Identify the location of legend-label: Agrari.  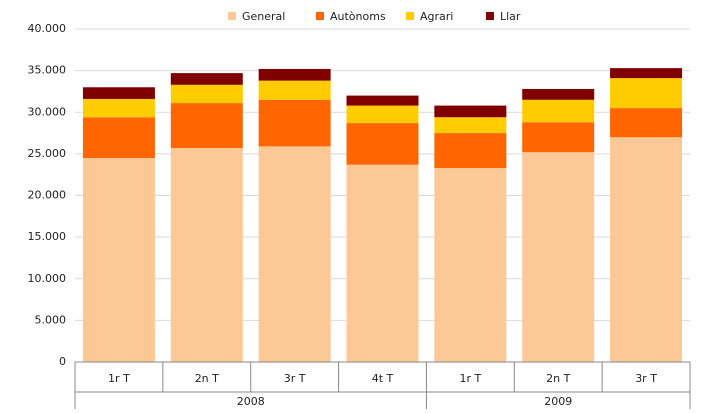
(436, 16).